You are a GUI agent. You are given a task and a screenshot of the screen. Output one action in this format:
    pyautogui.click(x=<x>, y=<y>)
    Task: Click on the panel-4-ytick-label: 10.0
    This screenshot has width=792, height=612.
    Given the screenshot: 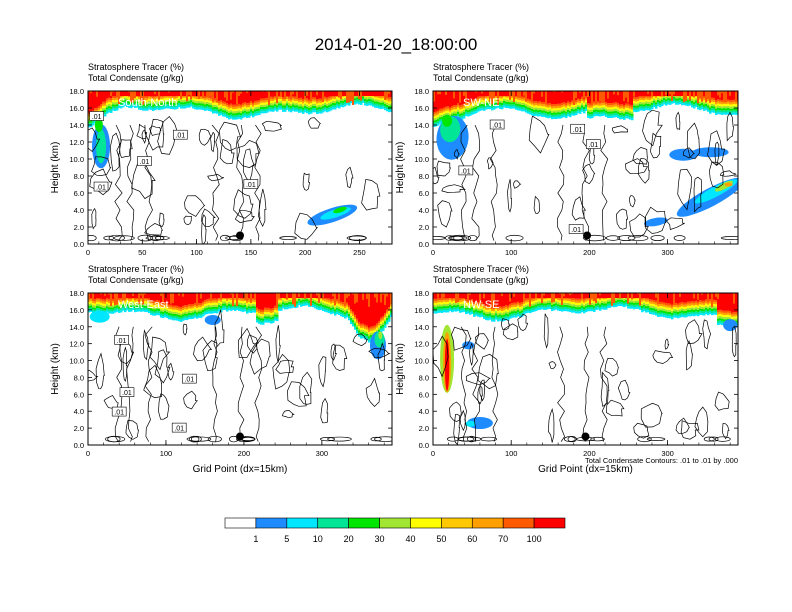 What is the action you would take?
    pyautogui.click(x=421, y=361)
    